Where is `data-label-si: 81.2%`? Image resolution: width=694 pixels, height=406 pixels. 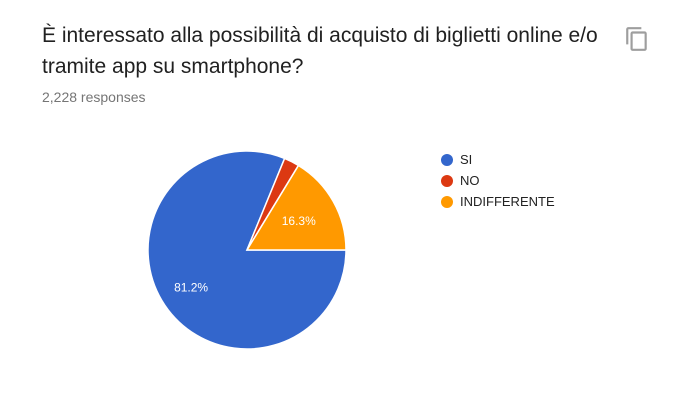 data-label-si: 81.2% is located at coordinates (191, 287).